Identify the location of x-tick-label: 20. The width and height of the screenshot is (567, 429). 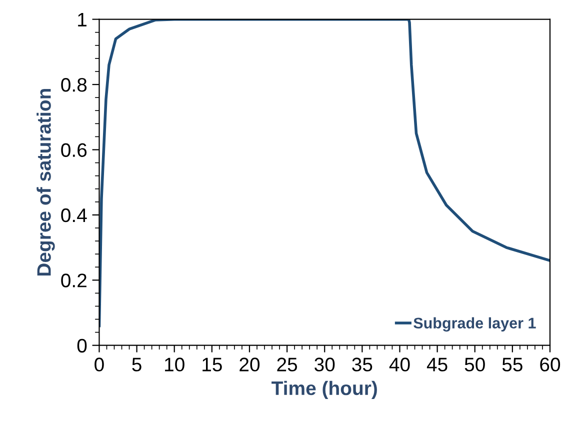
(250, 365).